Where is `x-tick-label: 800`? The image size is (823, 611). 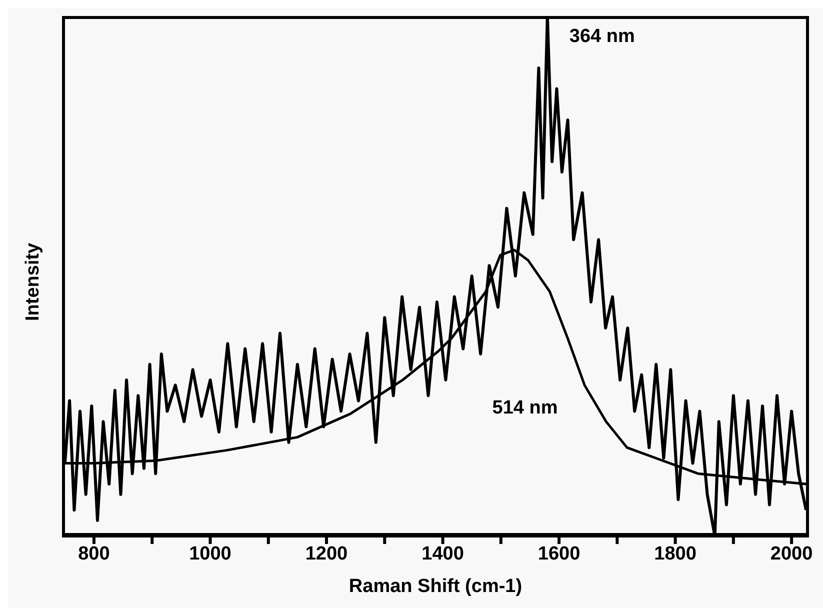
x-tick-label: 800 is located at coordinates (94, 553).